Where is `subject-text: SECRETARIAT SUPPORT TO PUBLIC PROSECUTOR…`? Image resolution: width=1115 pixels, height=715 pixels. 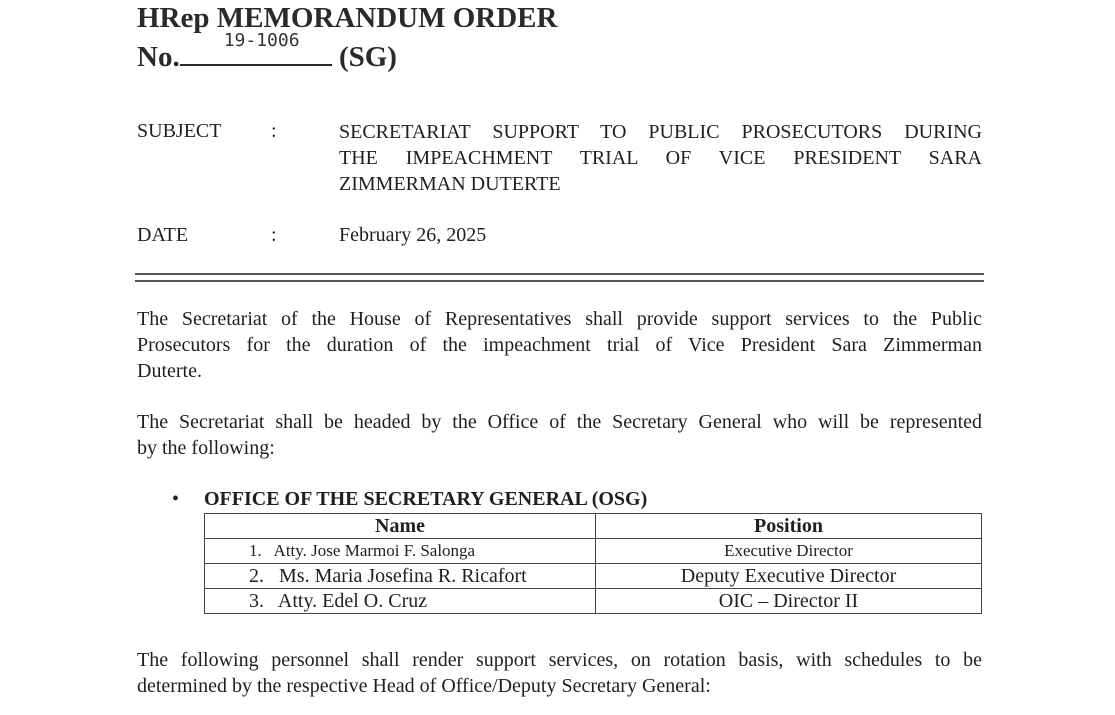
subject-text: SECRETARIAT SUPPORT TO PUBLIC PROSECUTOR… is located at coordinates (660, 158).